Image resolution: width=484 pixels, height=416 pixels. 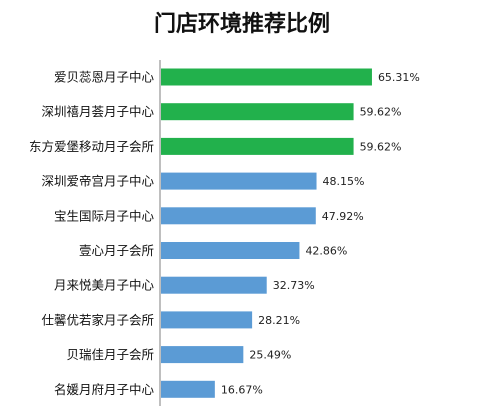 I want to click on value-label: 25.49%, so click(x=270, y=355).